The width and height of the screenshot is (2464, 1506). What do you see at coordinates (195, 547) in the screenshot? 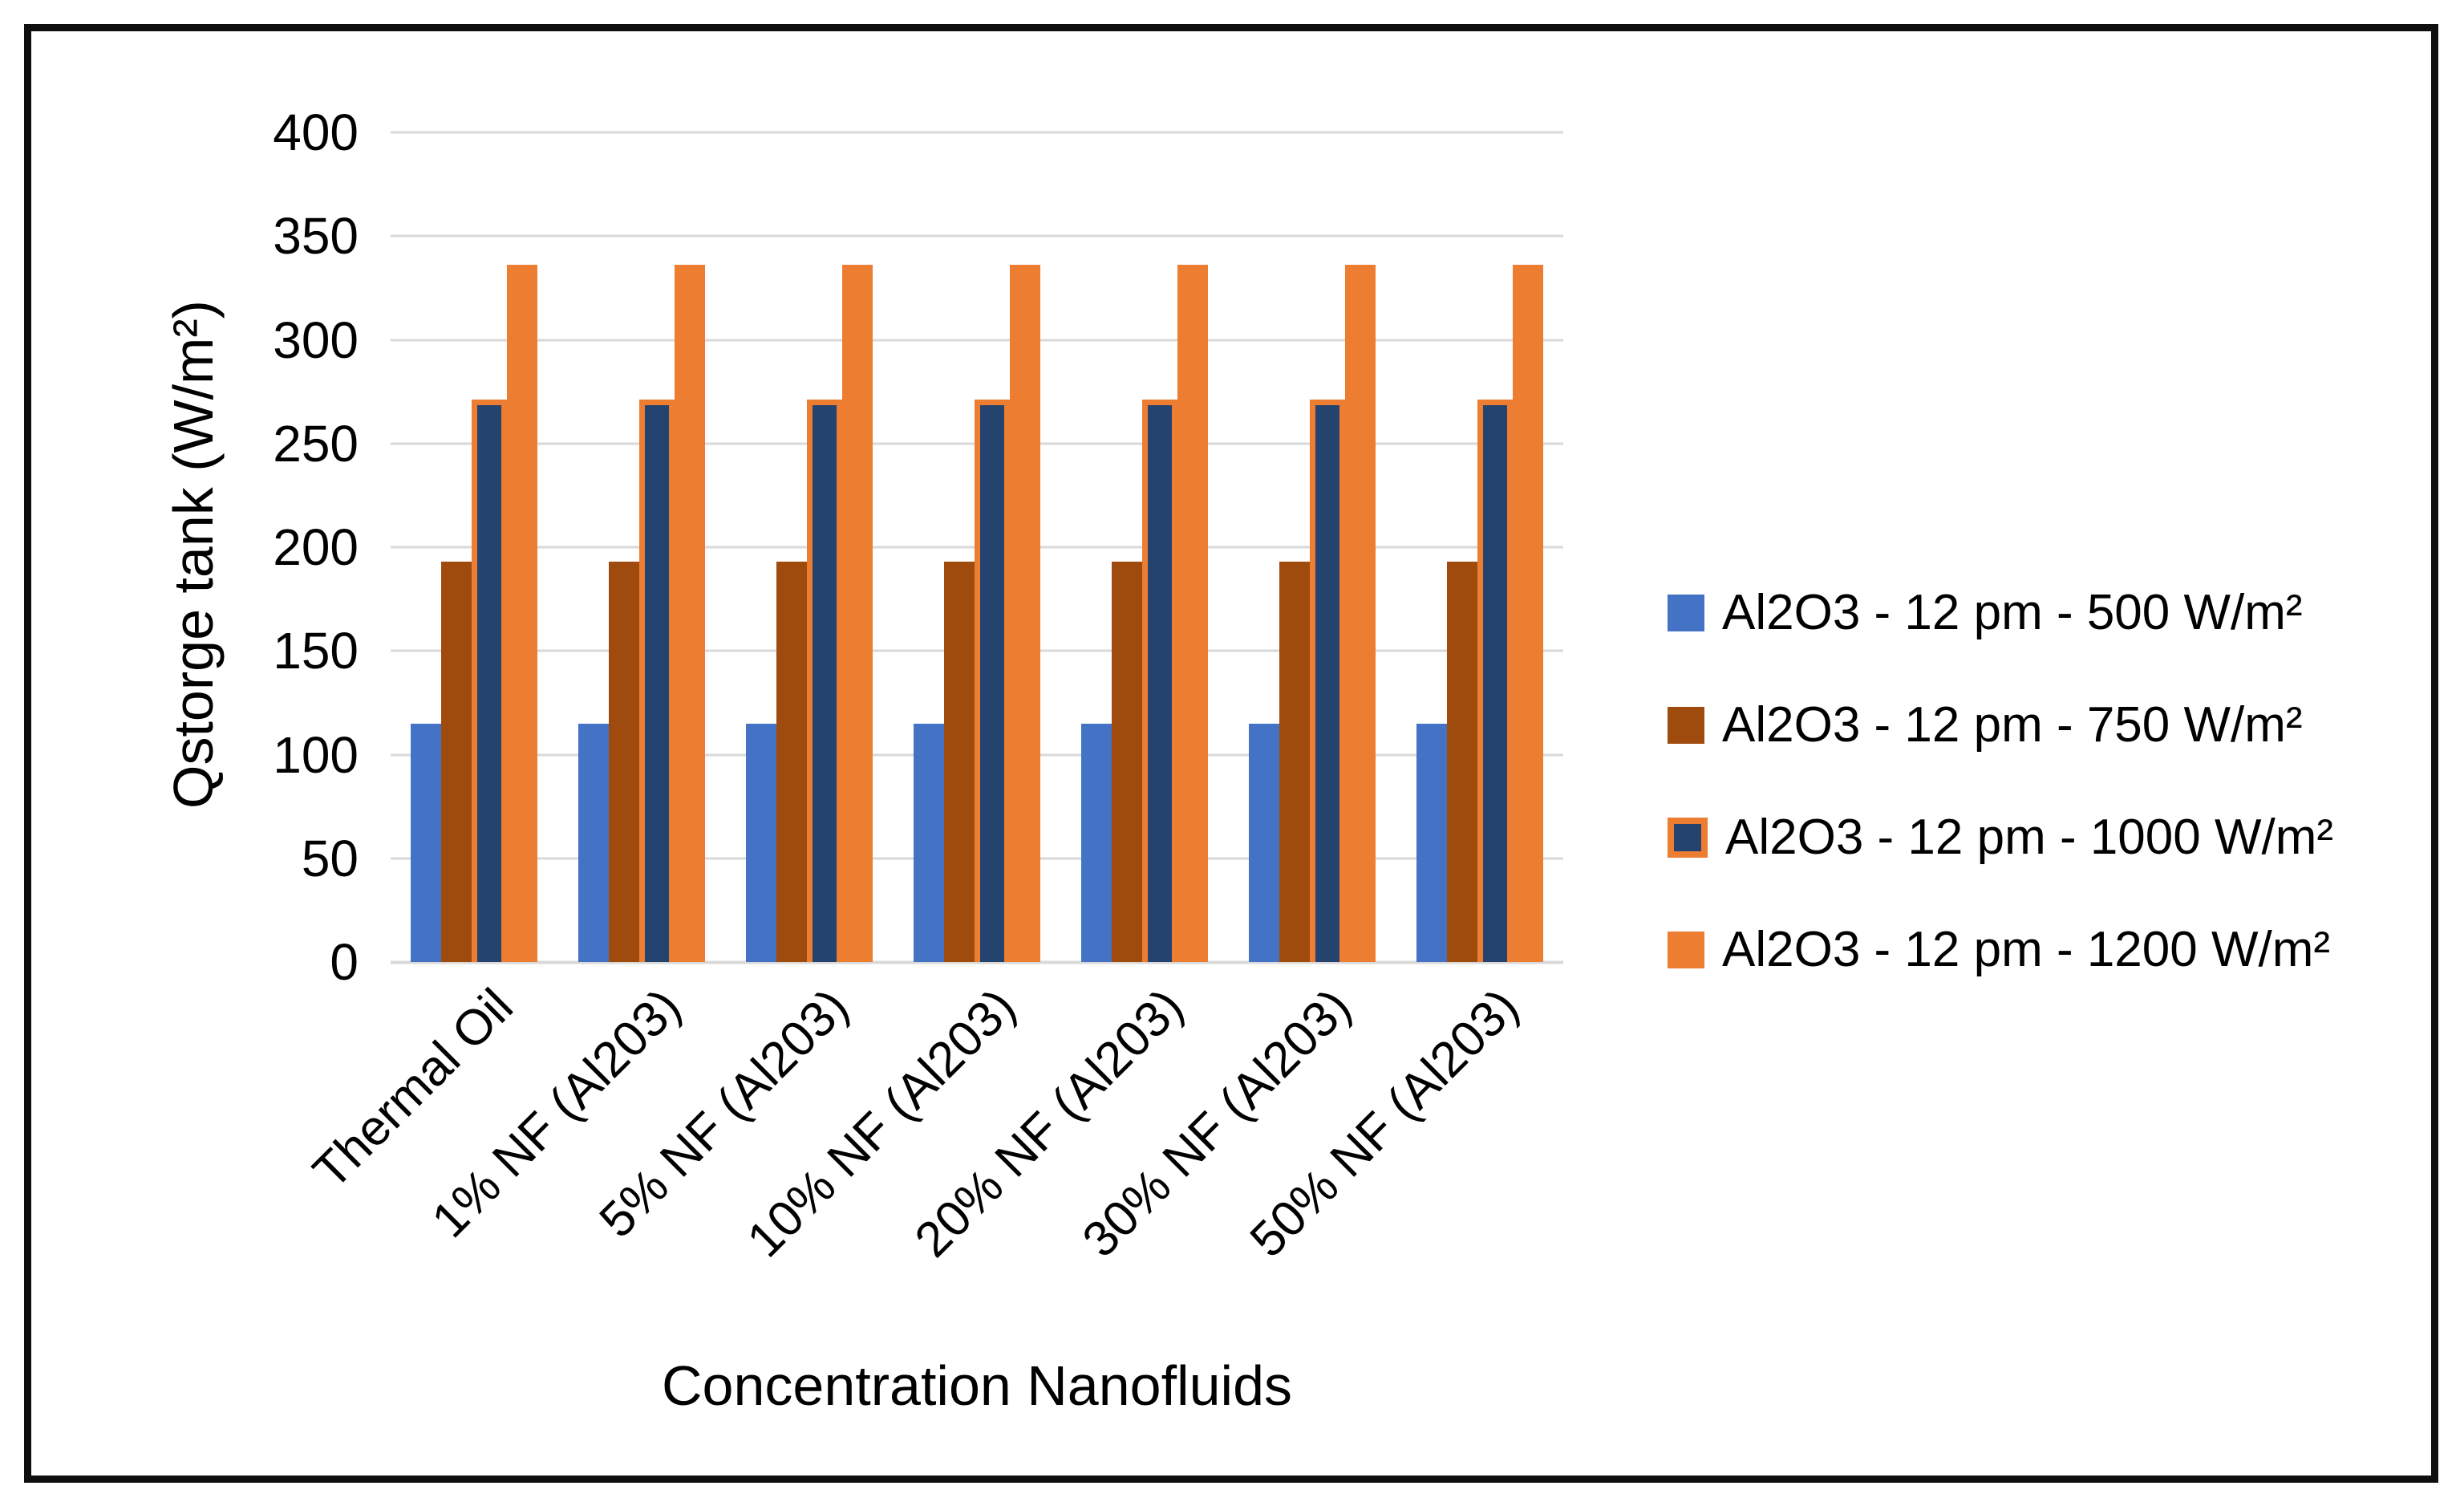
I see `y-axis-tick-labels: 0 50 100 150 200 250 300 350 400` at bounding box center [195, 547].